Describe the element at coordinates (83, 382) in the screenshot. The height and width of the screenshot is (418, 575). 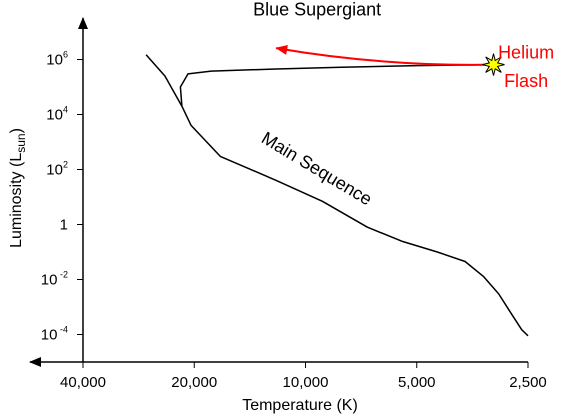
I see `x-tick-label: 40,000` at that location.